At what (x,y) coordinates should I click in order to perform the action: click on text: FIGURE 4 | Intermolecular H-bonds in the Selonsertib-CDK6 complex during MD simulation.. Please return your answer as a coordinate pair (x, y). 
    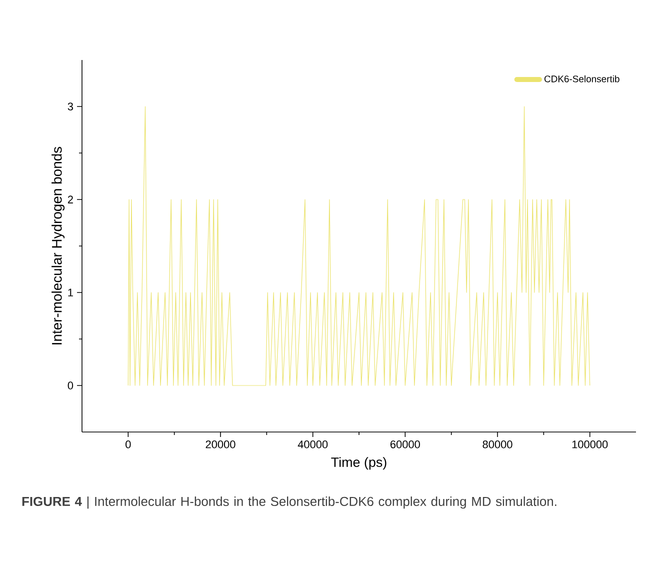
    Looking at the image, I should click on (289, 502).